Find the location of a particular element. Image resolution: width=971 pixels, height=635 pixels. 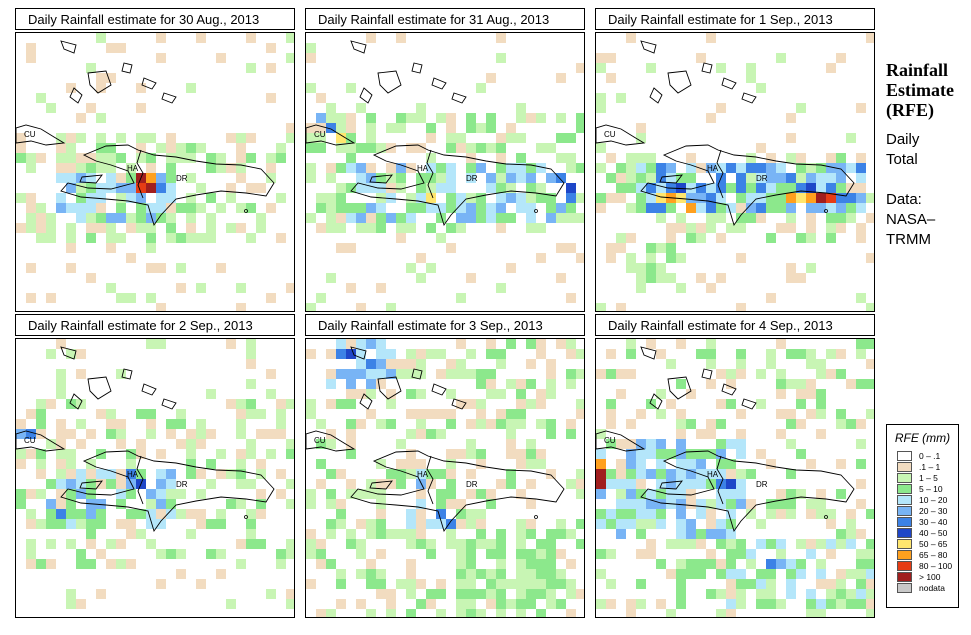

legend-swatch is located at coordinates (904, 478).